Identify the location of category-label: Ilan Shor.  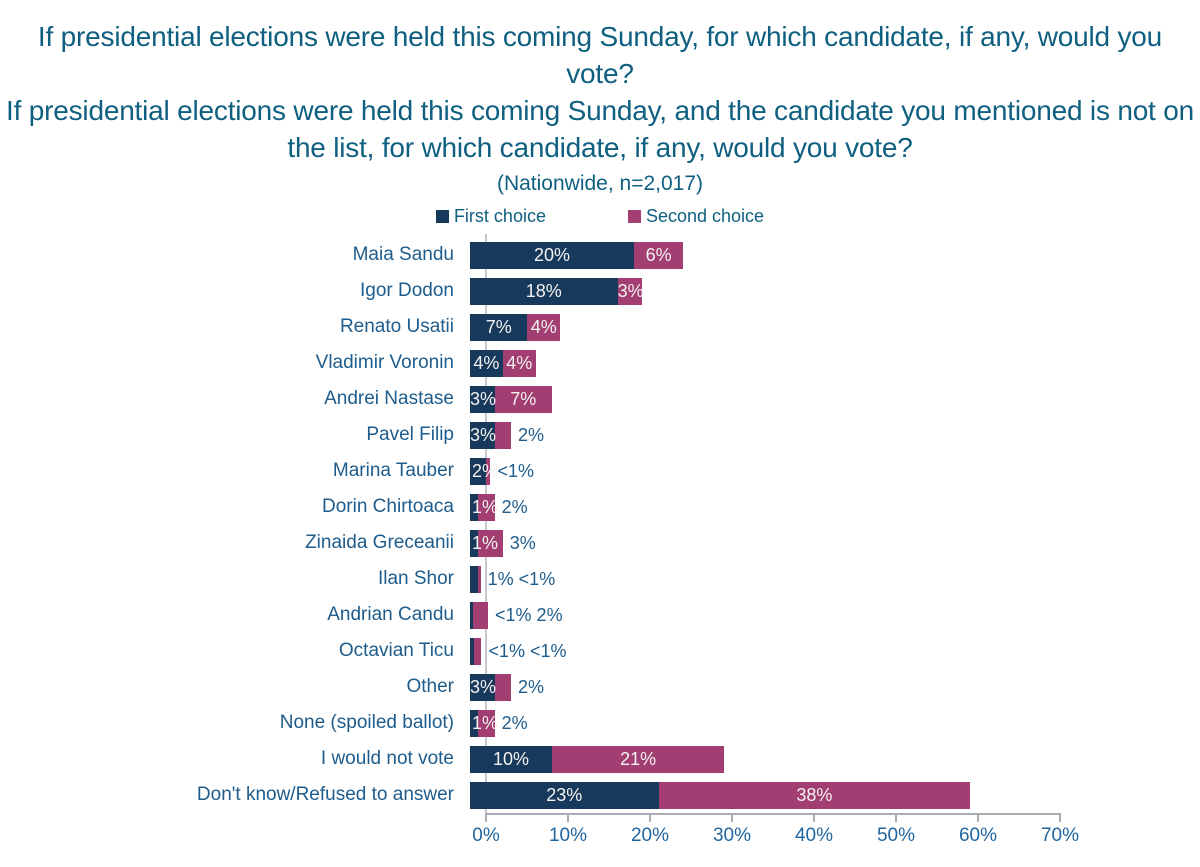
(415, 578).